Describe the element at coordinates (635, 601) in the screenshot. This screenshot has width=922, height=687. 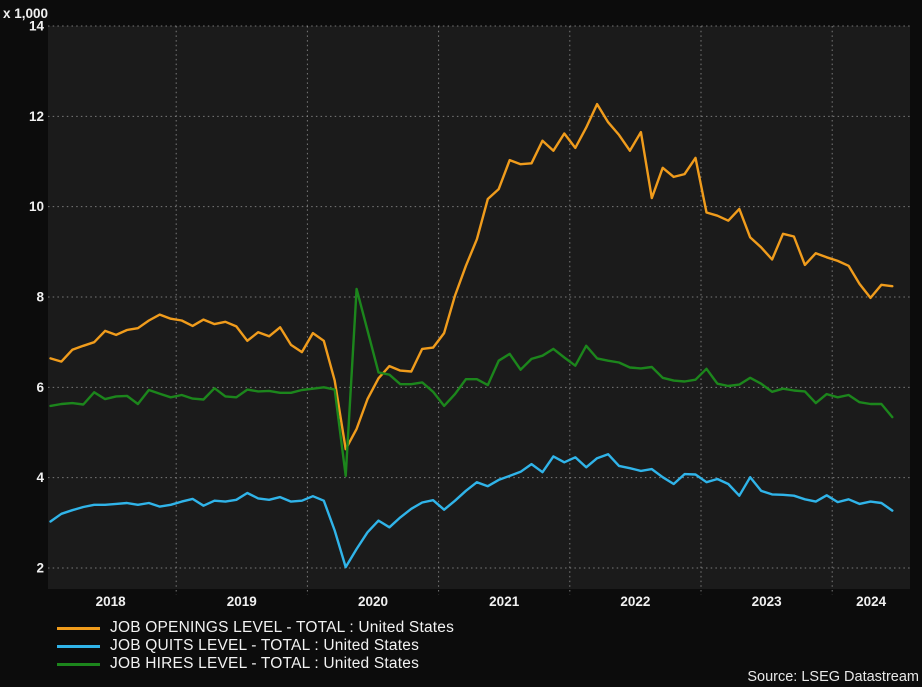
I see `x-axis-tick-label: 2022` at that location.